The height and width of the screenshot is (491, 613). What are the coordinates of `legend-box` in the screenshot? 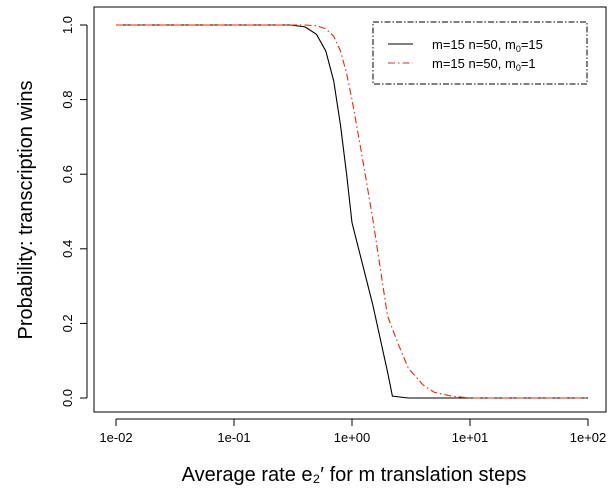 It's located at (480, 53).